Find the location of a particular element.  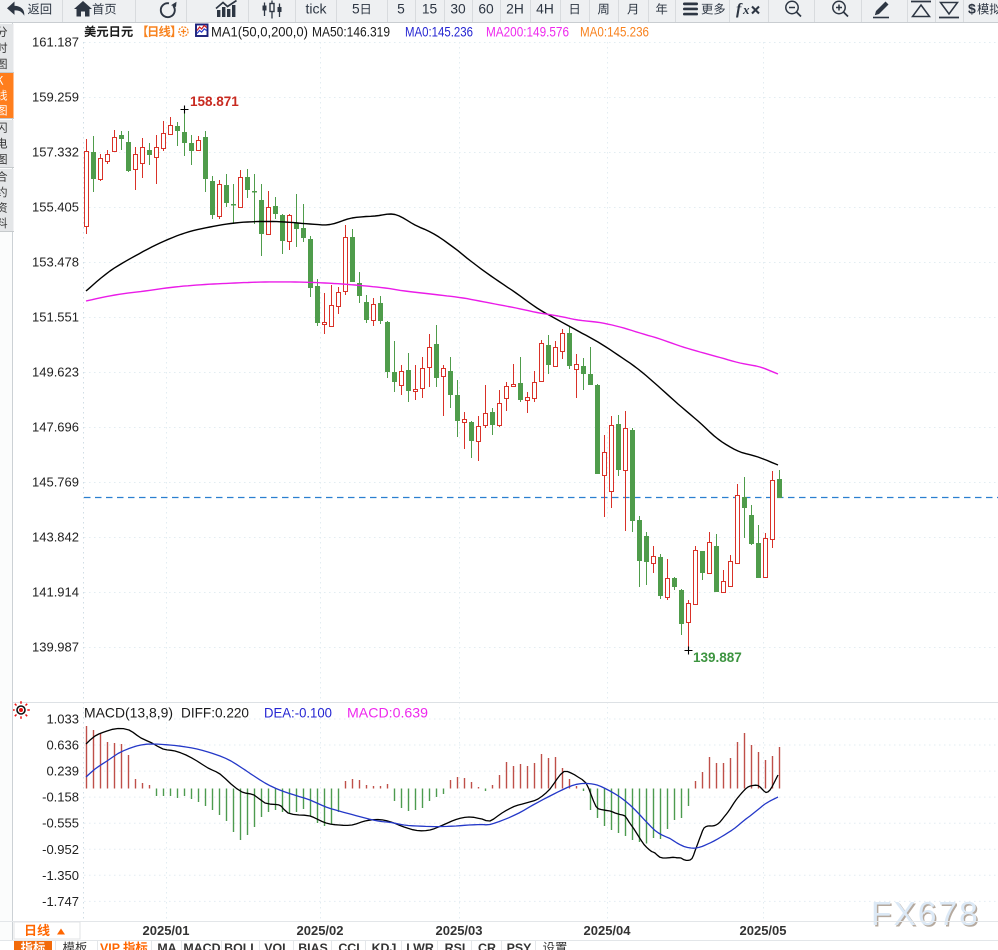

svg-text: PSY is located at coordinates (520, 945).